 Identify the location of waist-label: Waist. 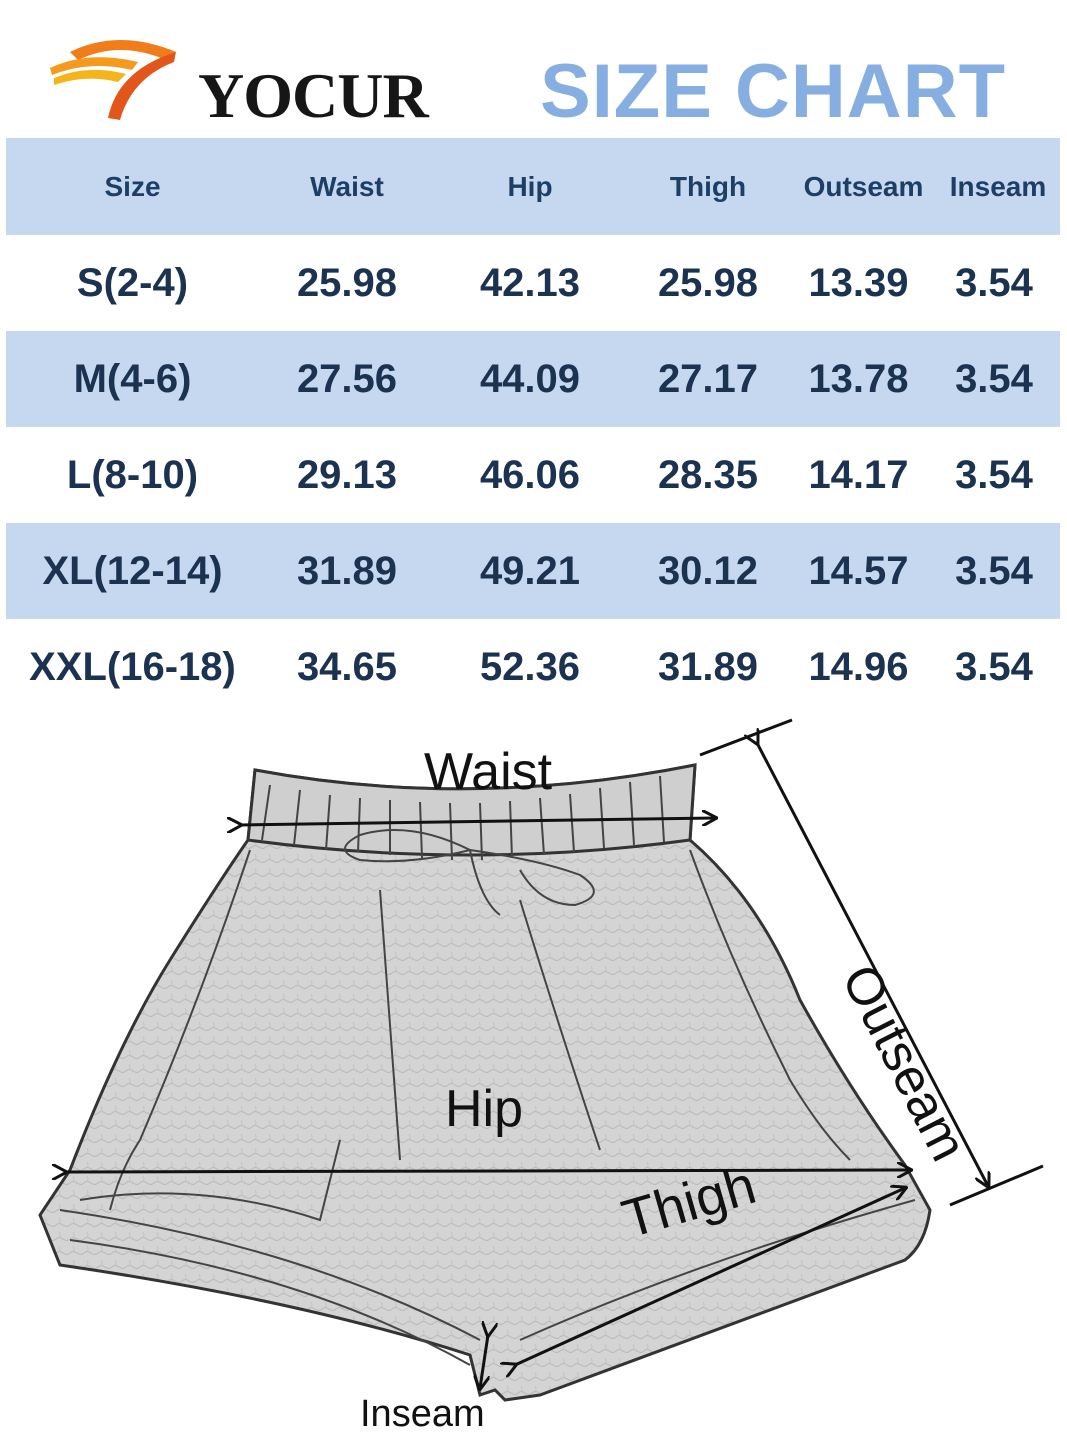
(488, 772).